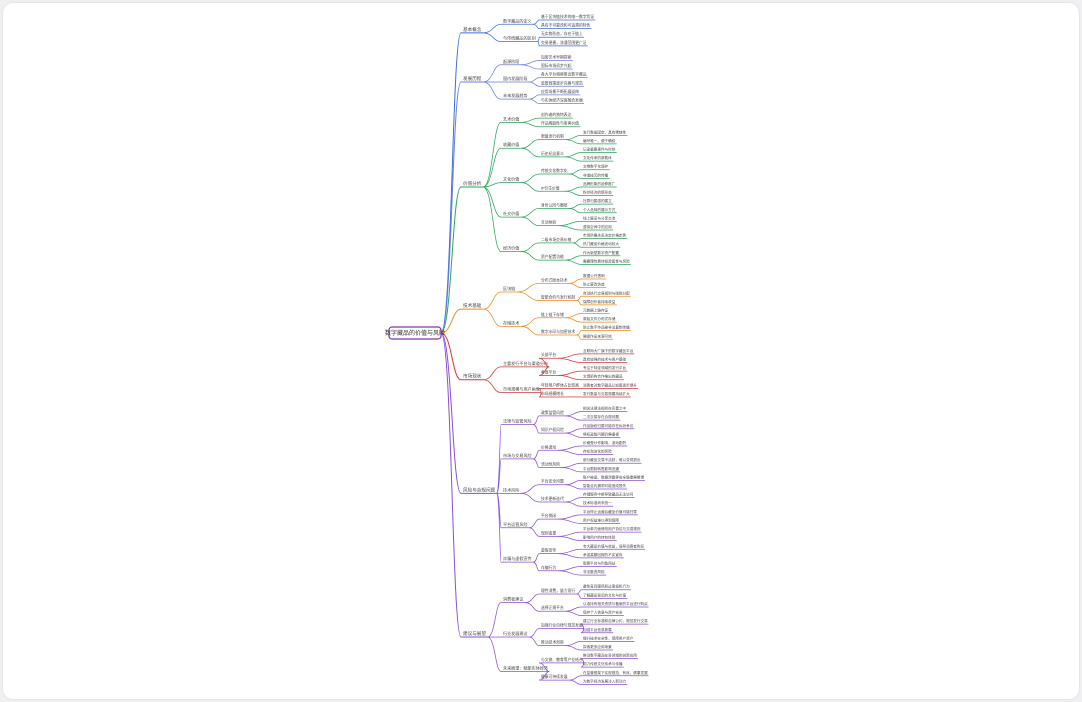  Describe the element at coordinates (606, 393) in the screenshot. I see `branch-5-2-2-1: 发行数量与交易规模持续扩大` at that location.